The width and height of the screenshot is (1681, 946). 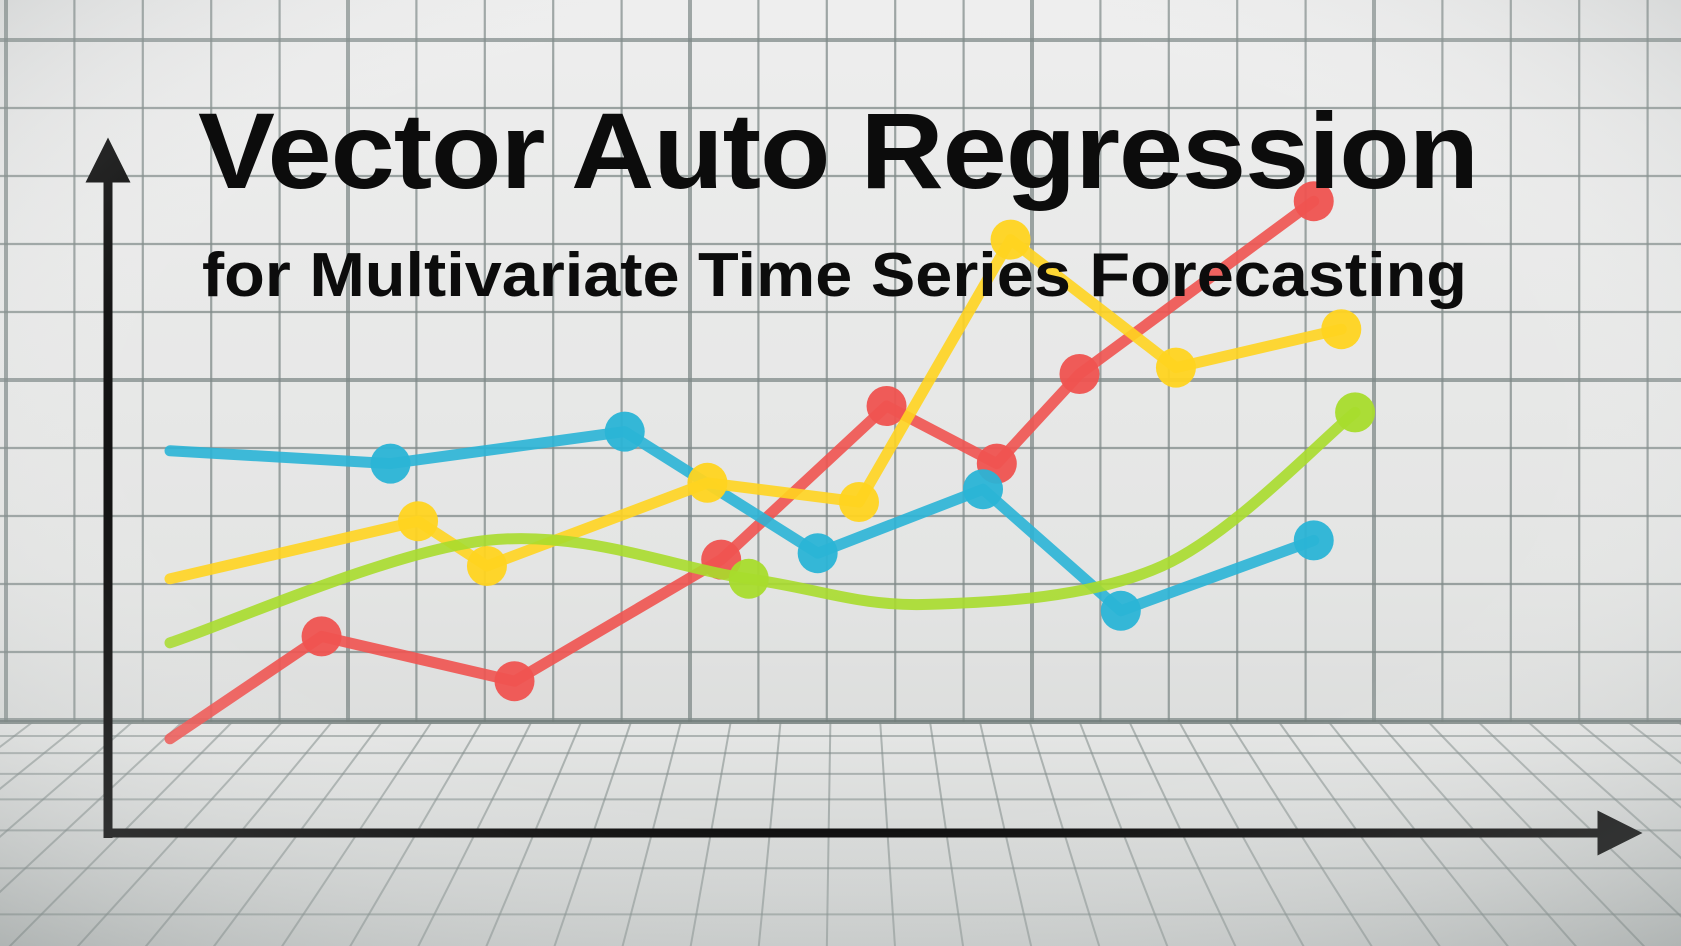 What do you see at coordinates (838, 150) in the screenshot?
I see `chart-title: Vector Auto Regression` at bounding box center [838, 150].